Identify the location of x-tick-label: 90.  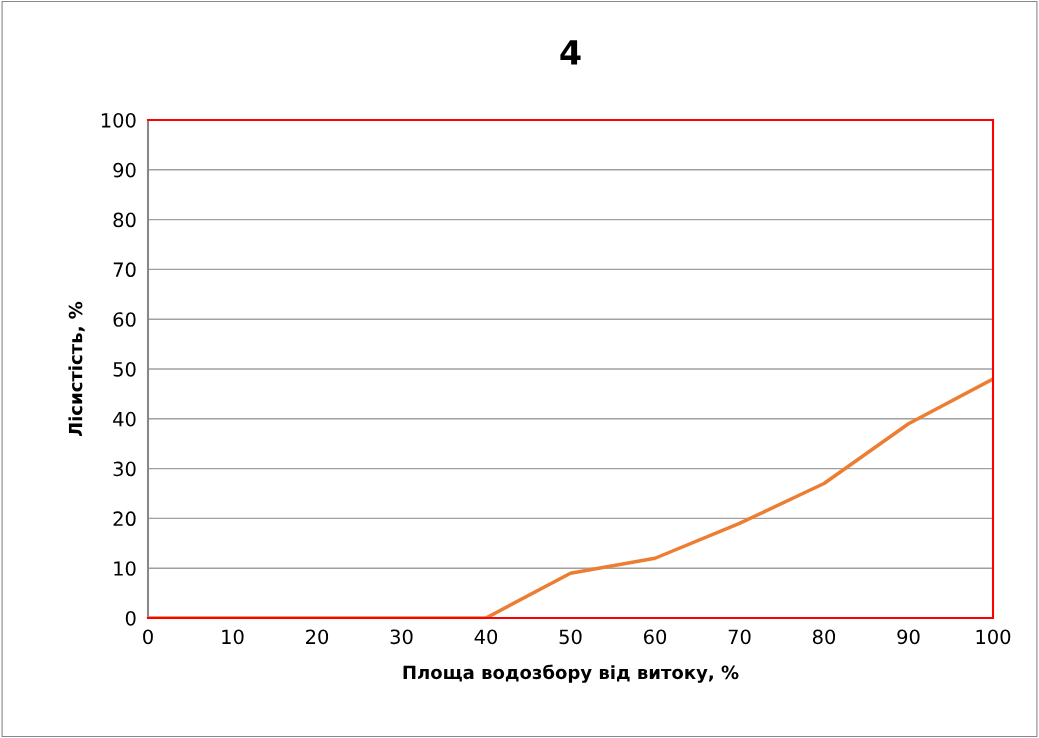
(908, 637).